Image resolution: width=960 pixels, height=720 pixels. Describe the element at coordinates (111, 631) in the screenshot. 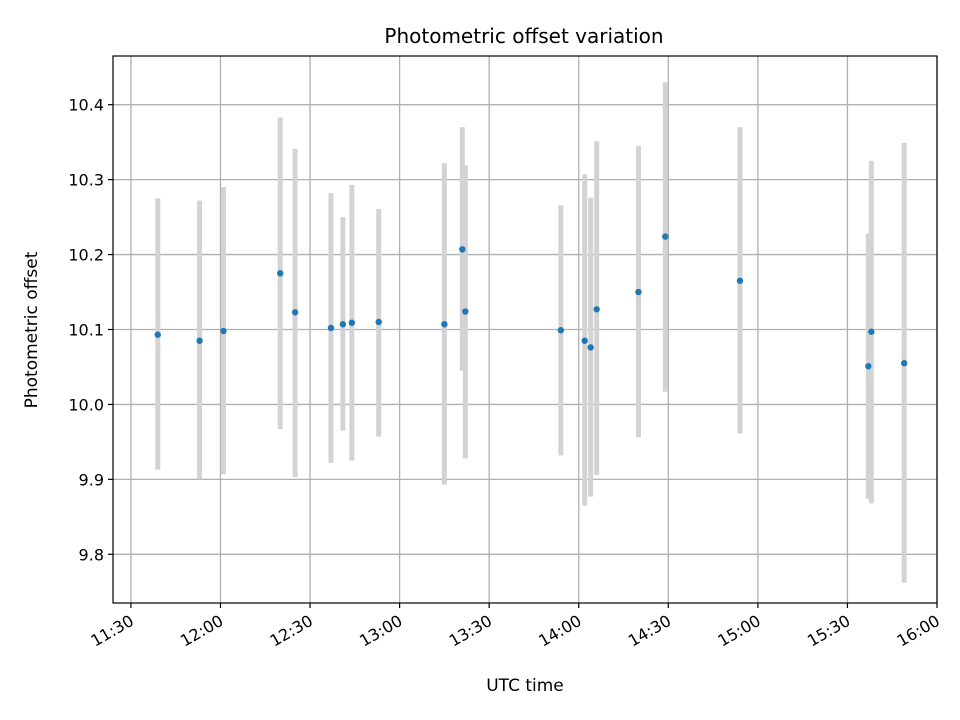

I see `x-tick-label: 11:30` at that location.